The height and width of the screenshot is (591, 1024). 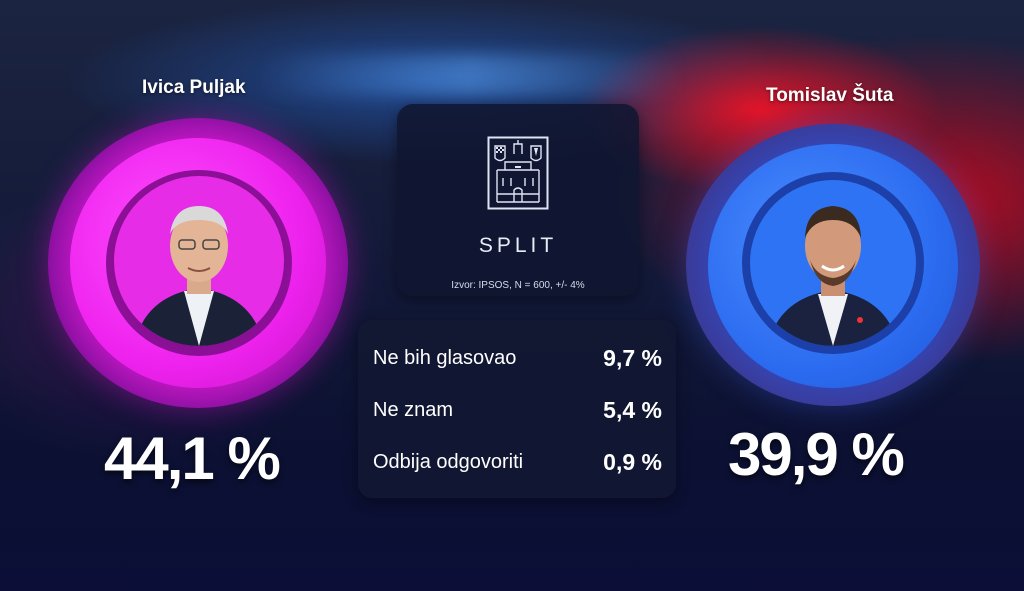 I want to click on split-coat-of-arms-icon, so click(x=518, y=173).